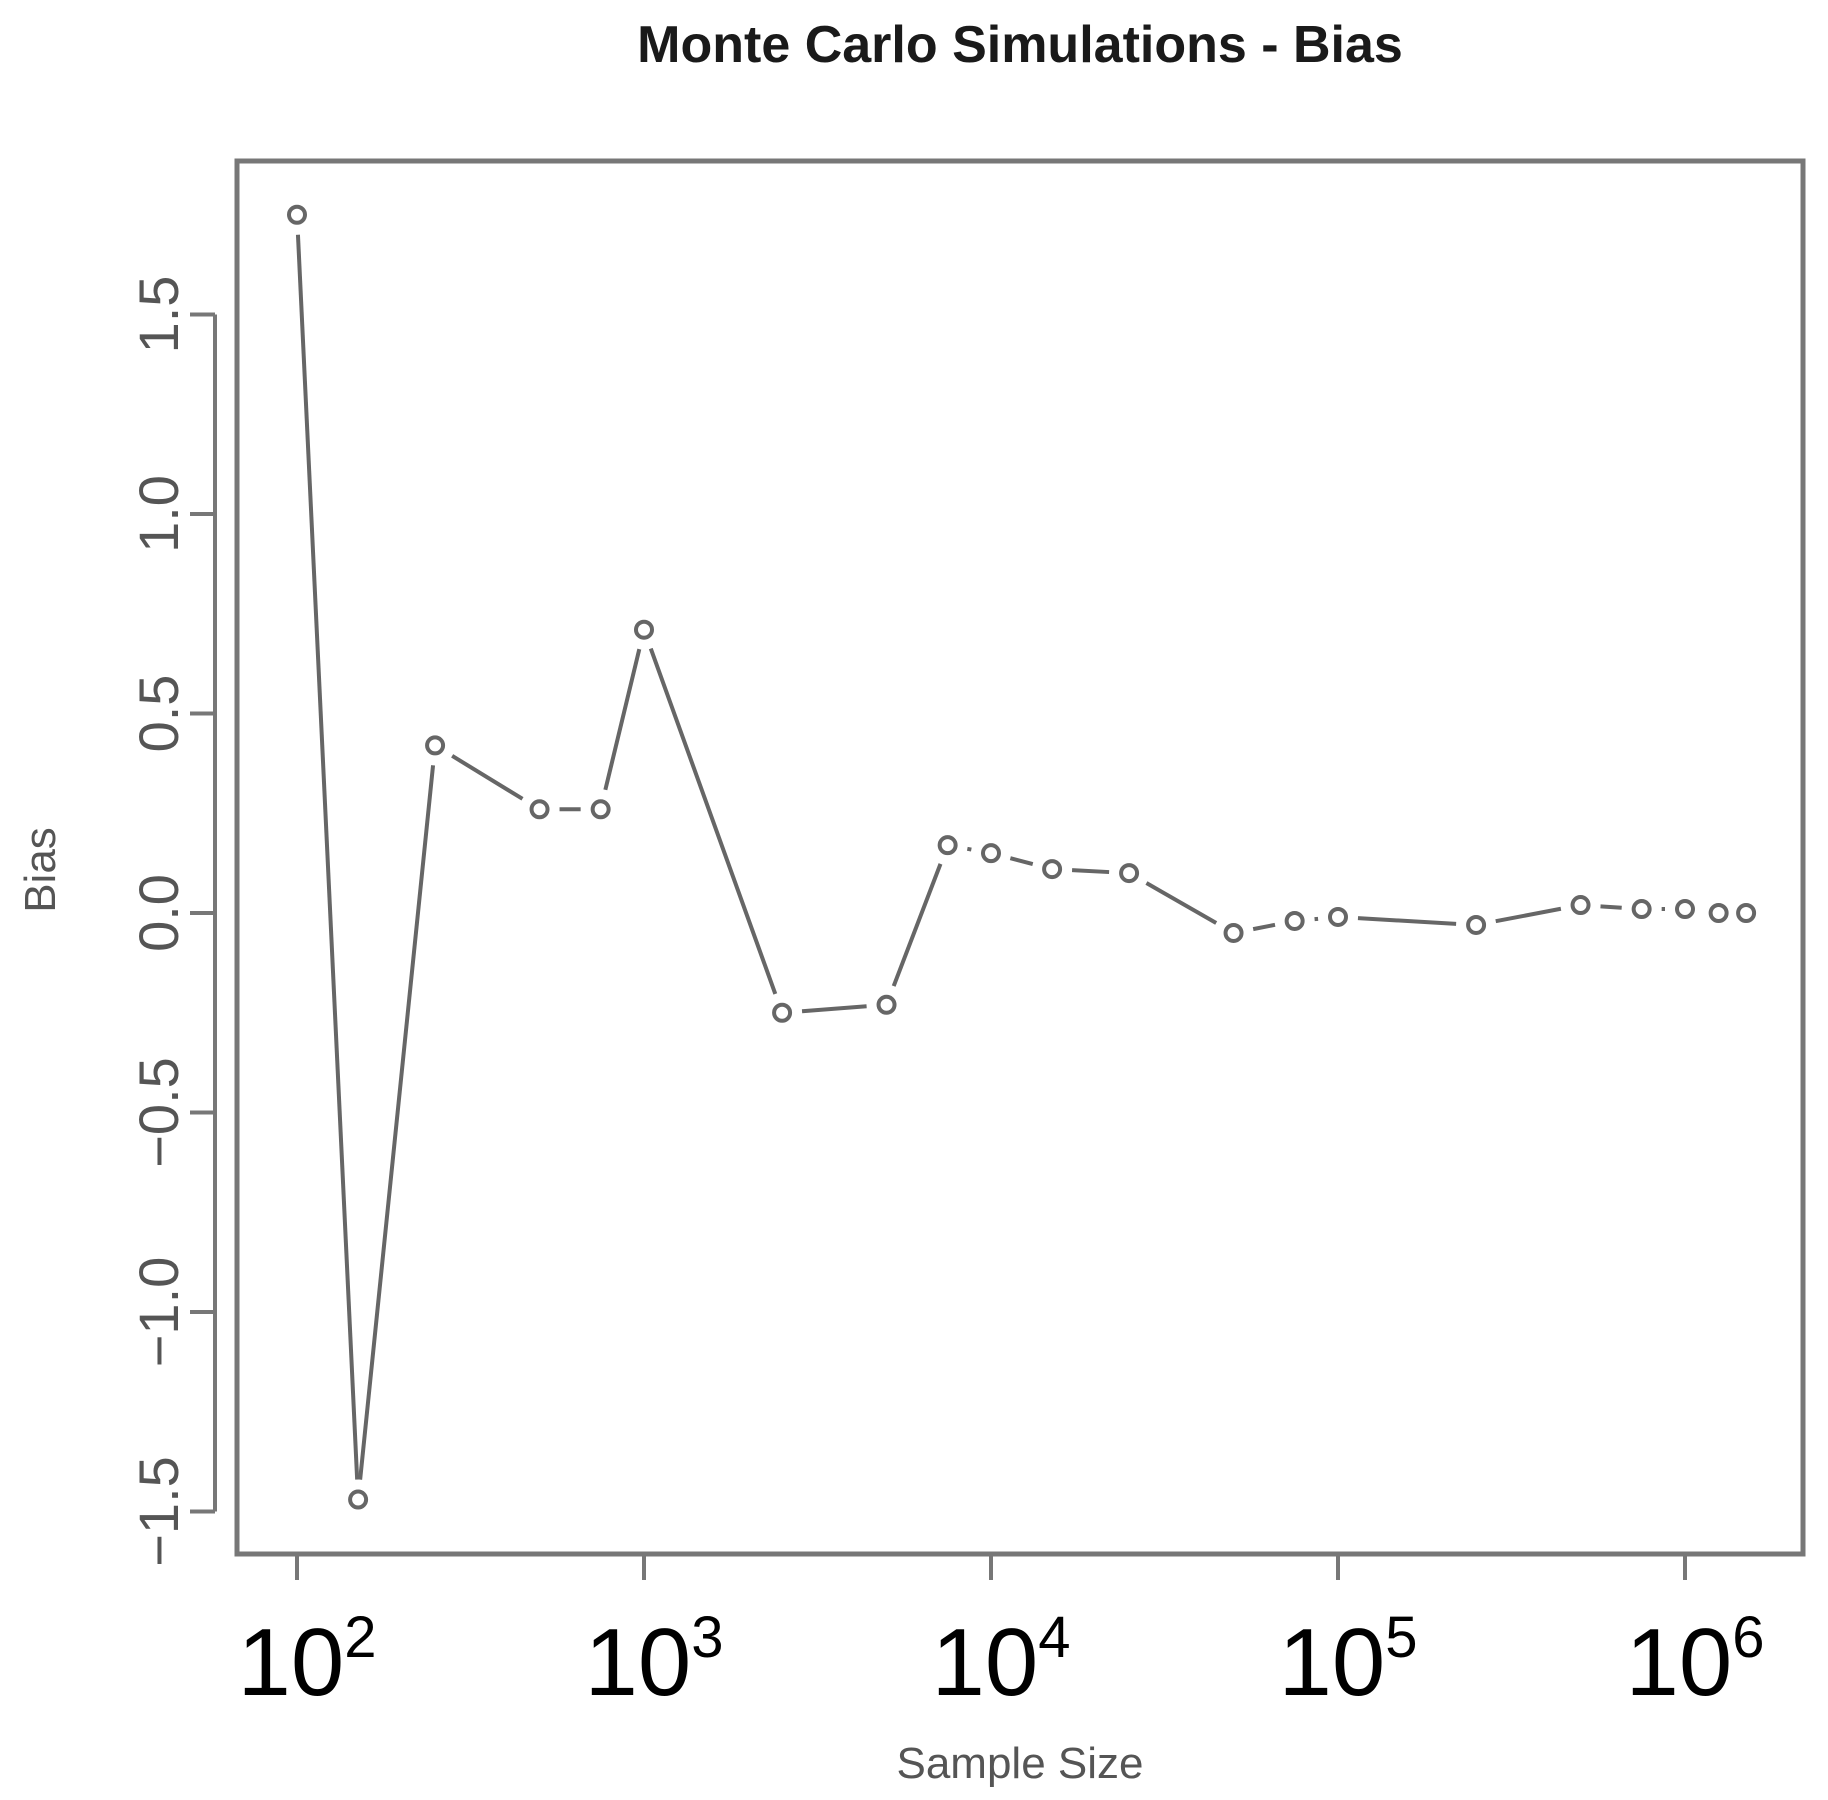  I want to click on y-axis: −1.5 −1.0 −0.5 0.0 0.5 1.0 1.5, so click(172, 921).